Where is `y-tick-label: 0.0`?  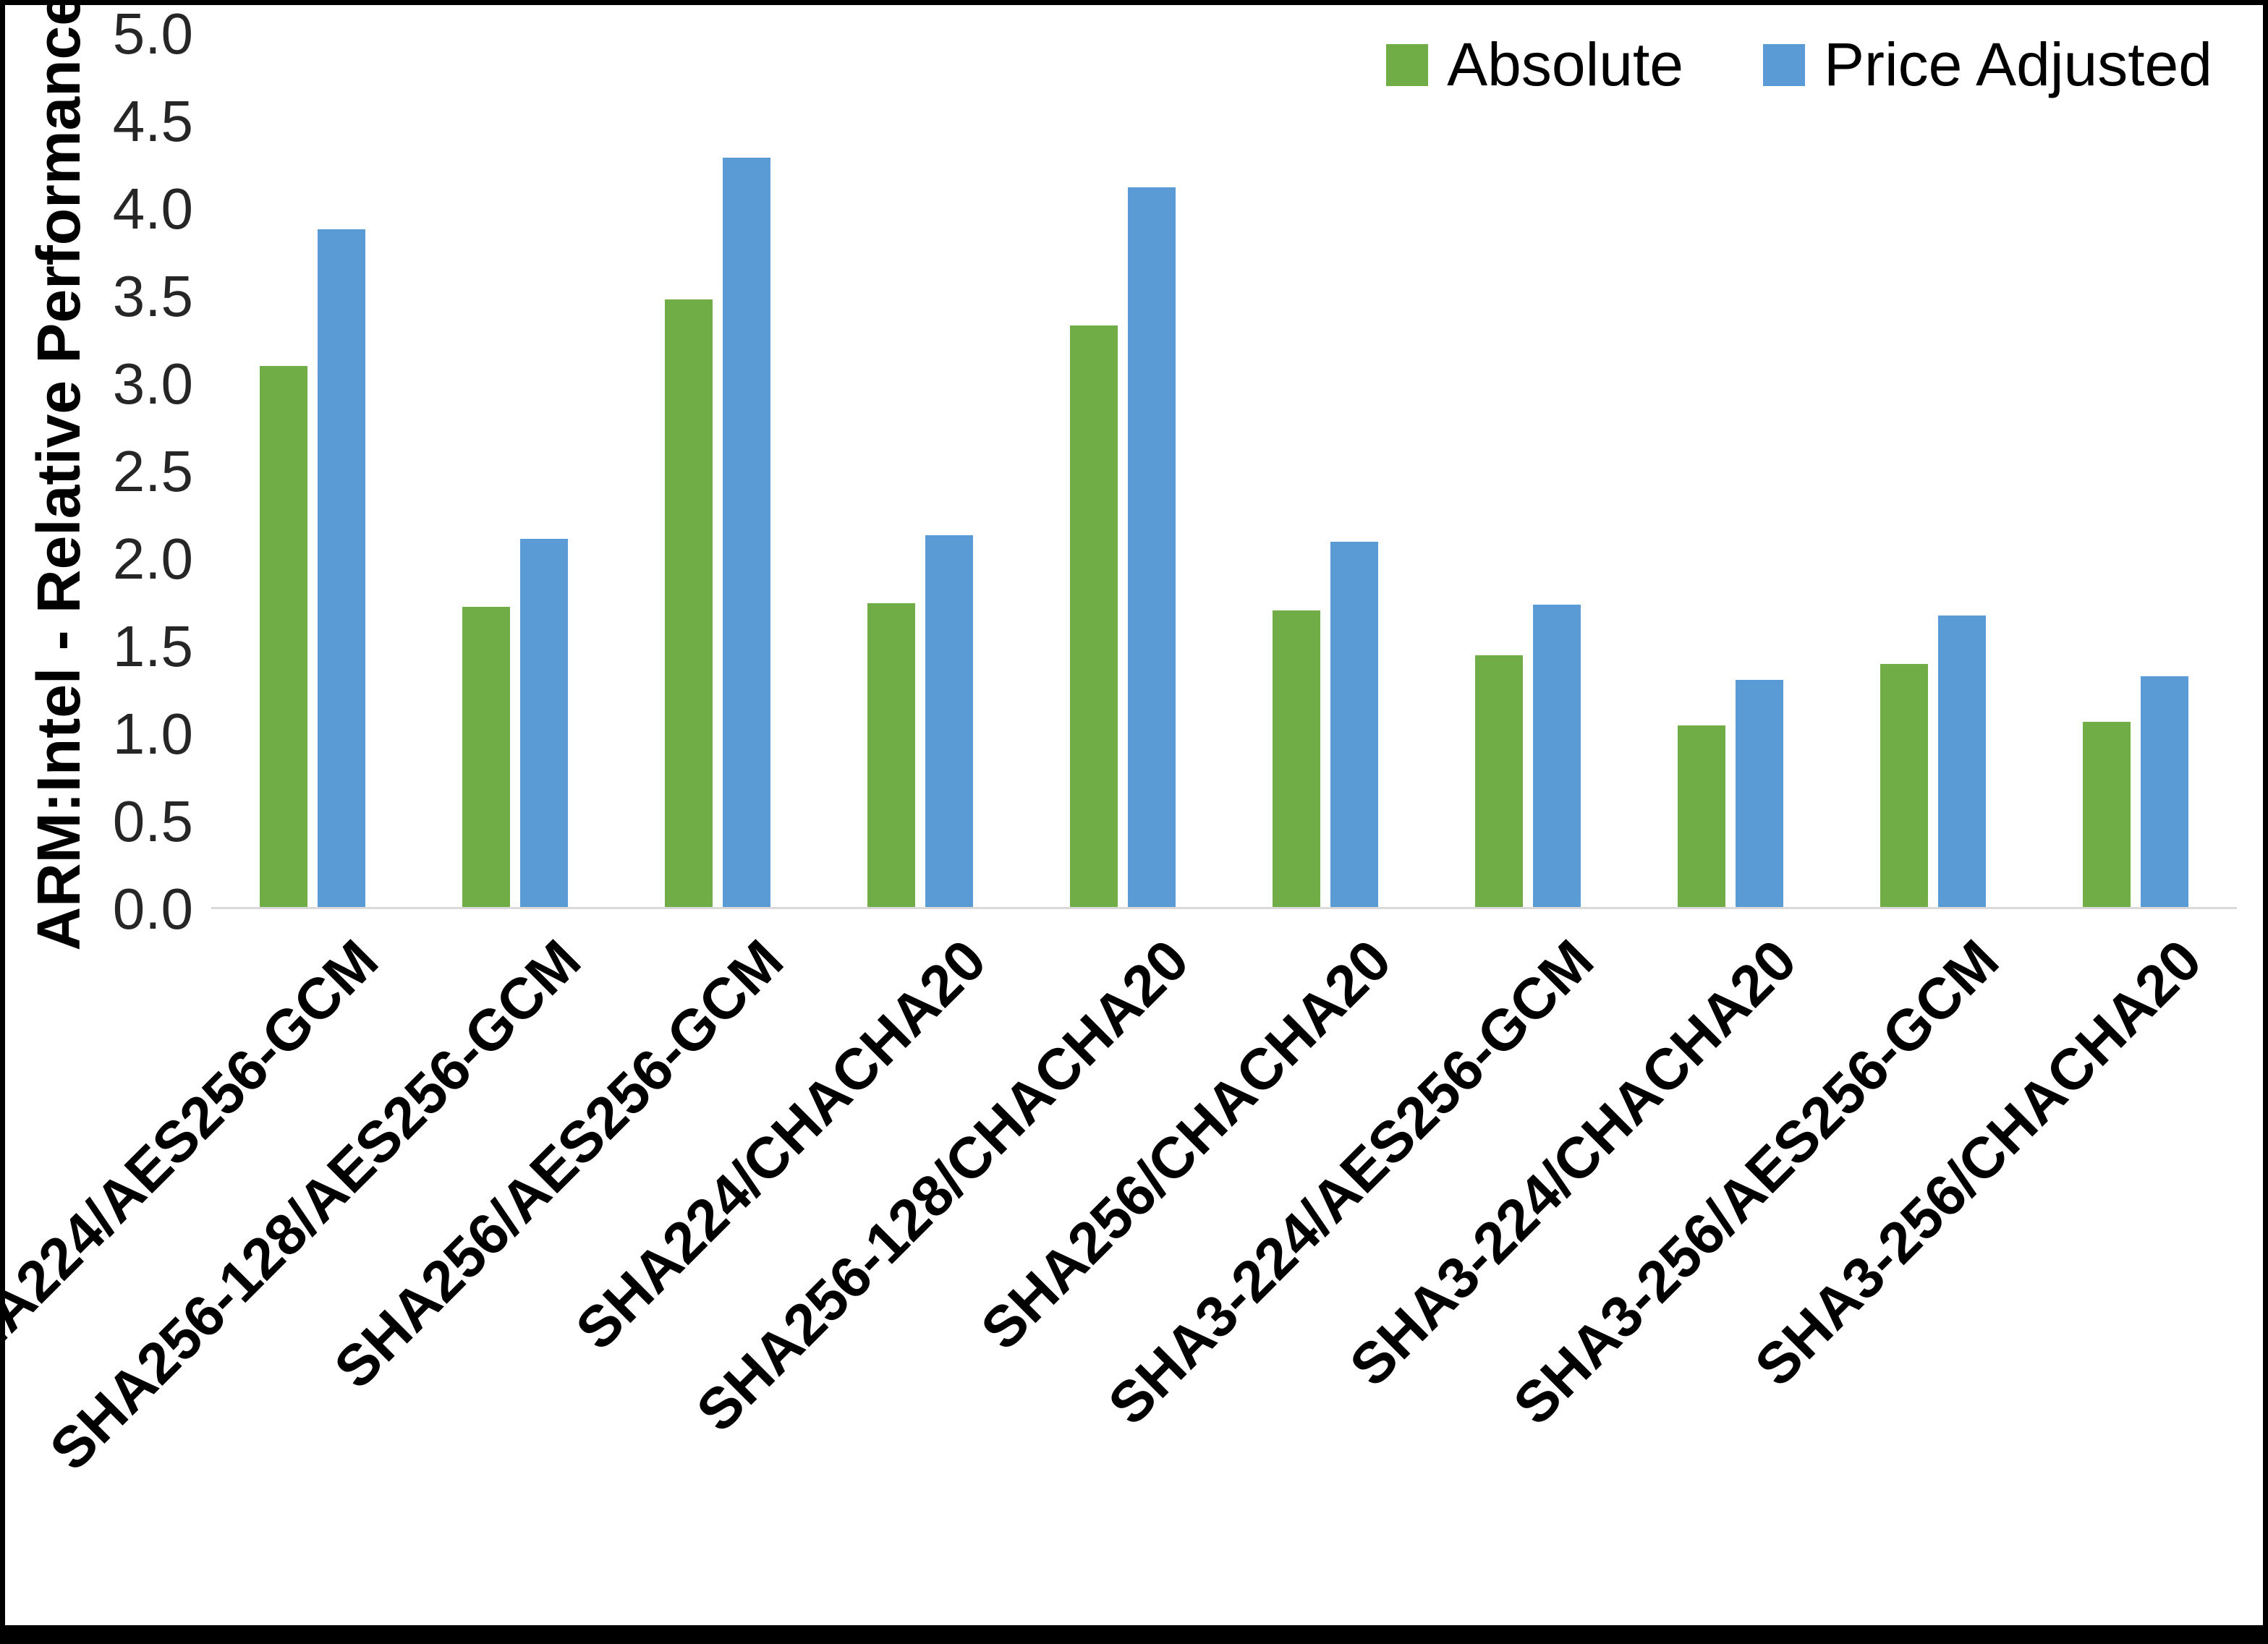 y-tick-label: 0.0 is located at coordinates (152, 909).